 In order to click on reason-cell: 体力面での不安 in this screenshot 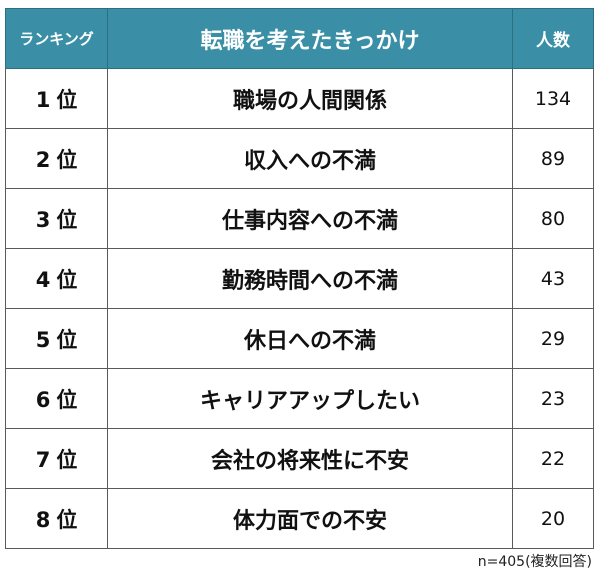, I will do `click(310, 518)`.